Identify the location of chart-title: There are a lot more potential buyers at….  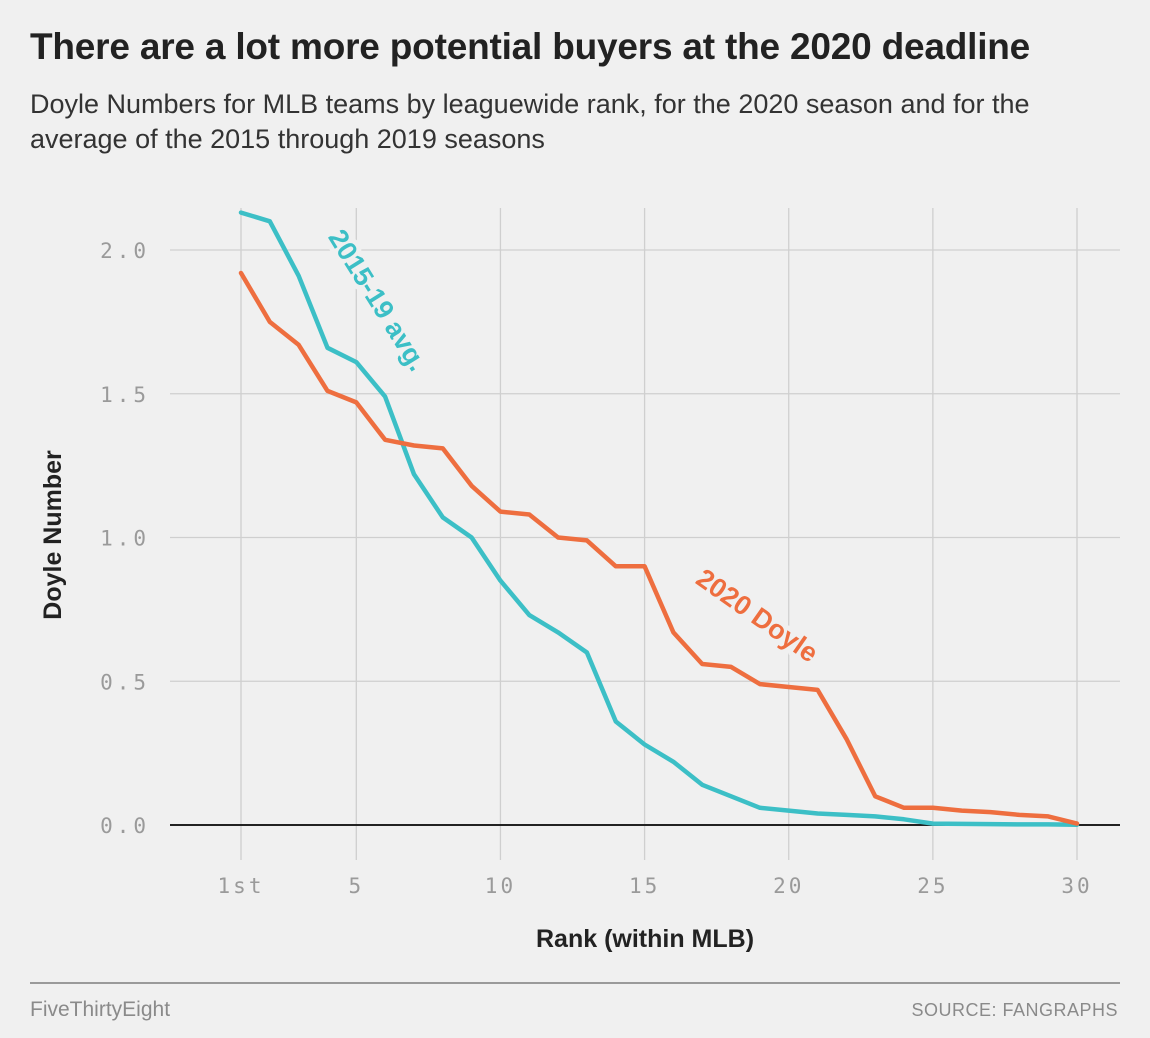
(530, 46).